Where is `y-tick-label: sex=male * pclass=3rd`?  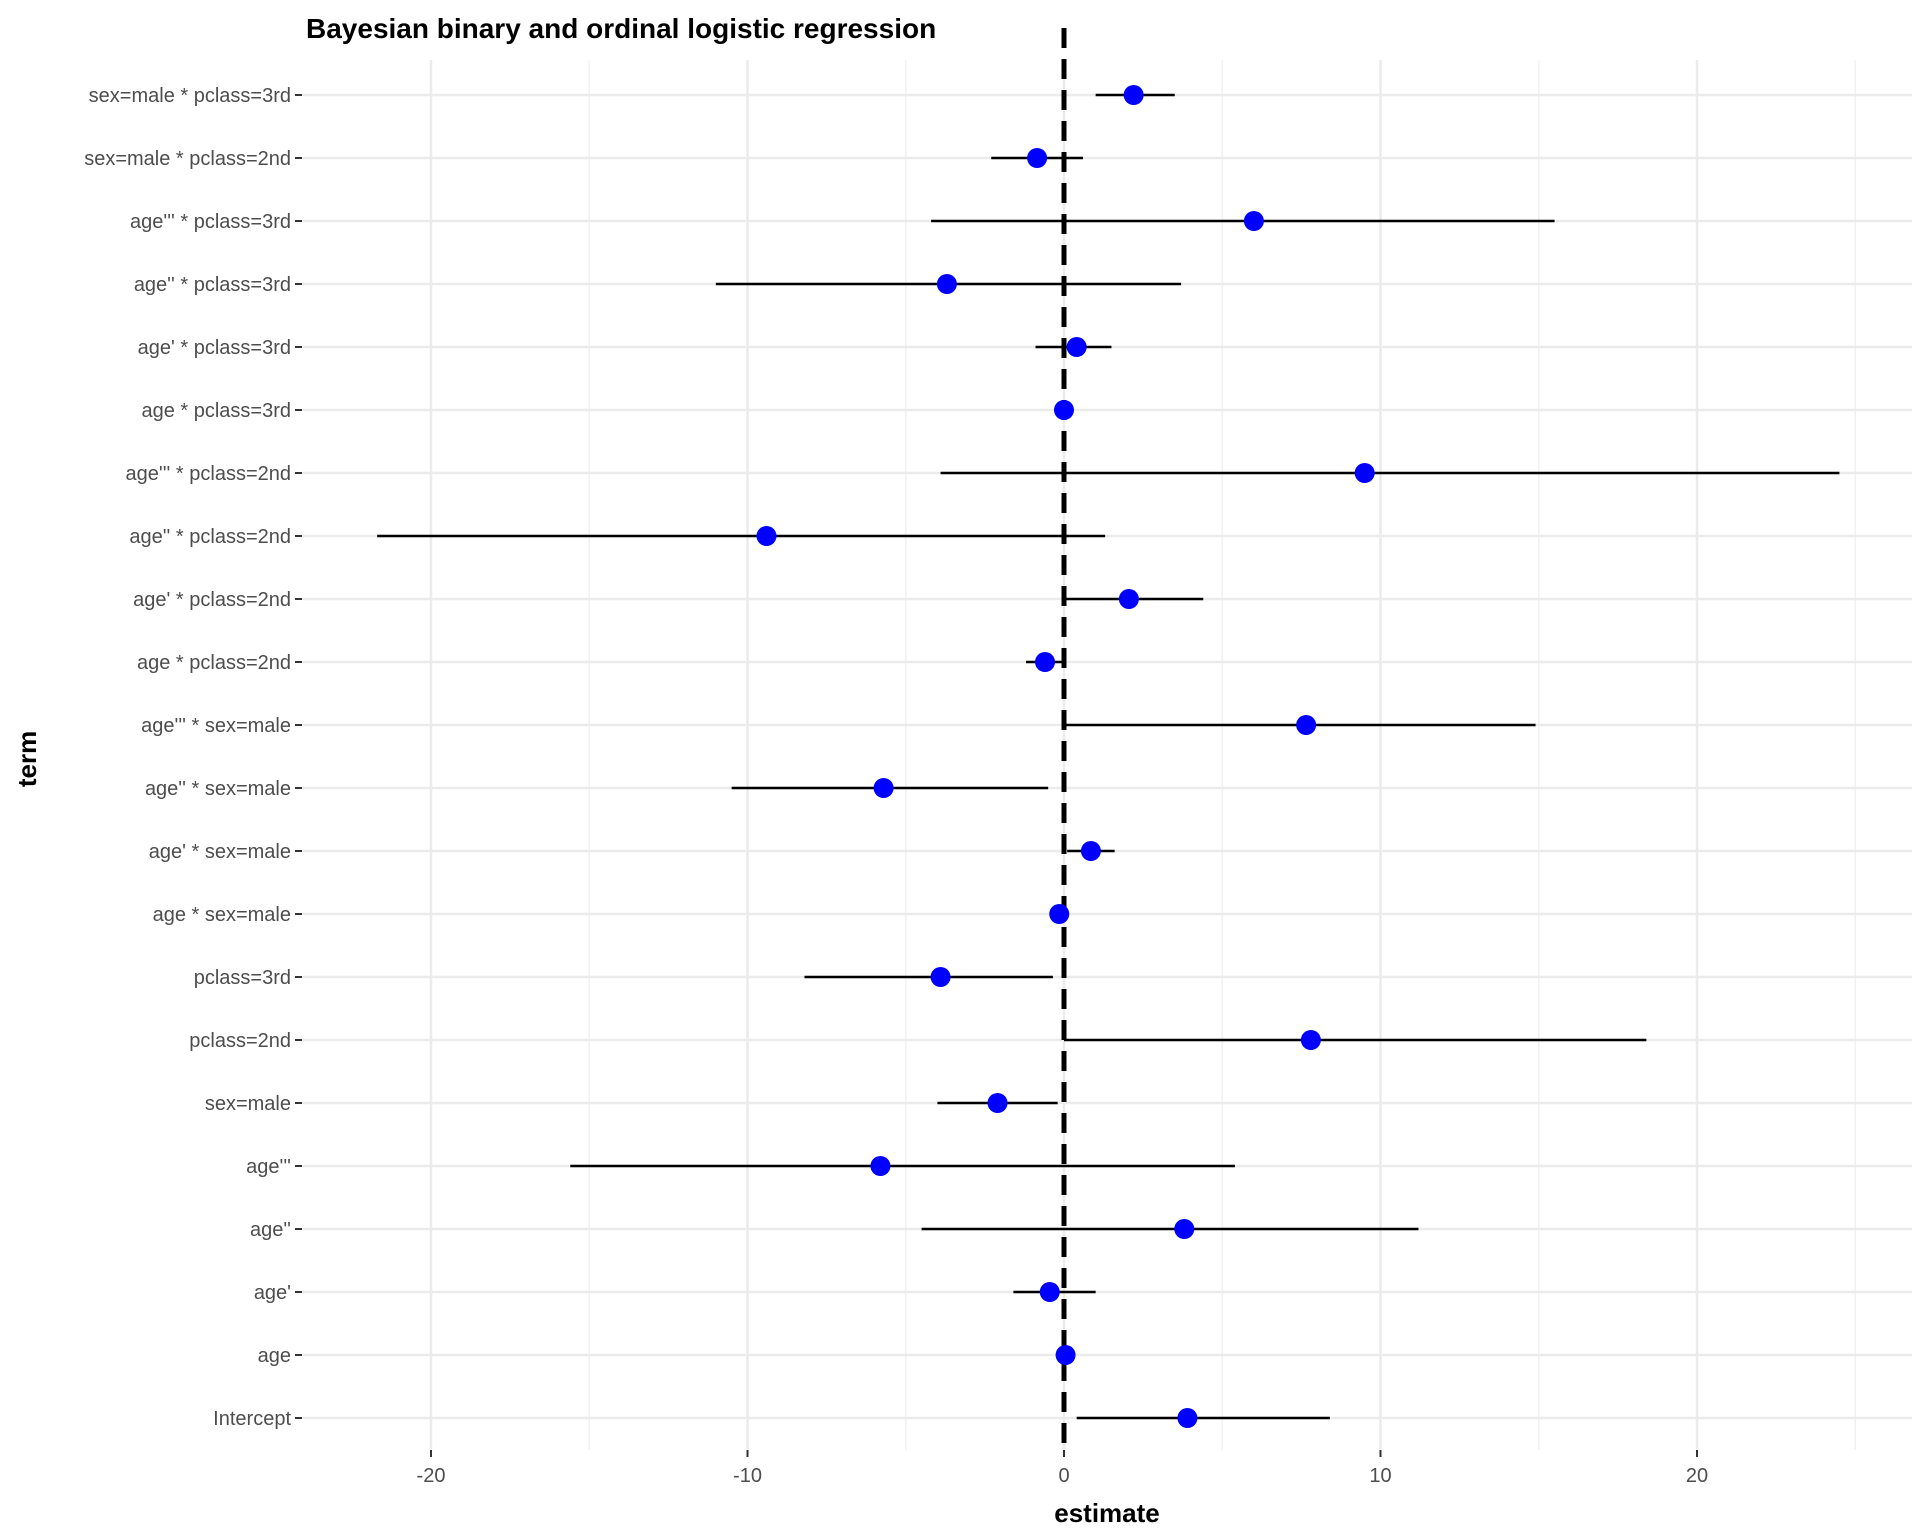
y-tick-label: sex=male * pclass=3rd is located at coordinates (190, 96).